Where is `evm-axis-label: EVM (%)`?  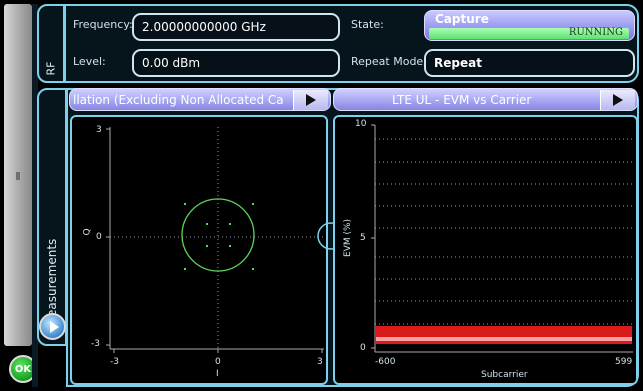
evm-axis-label: EVM (%) is located at coordinates (348, 238).